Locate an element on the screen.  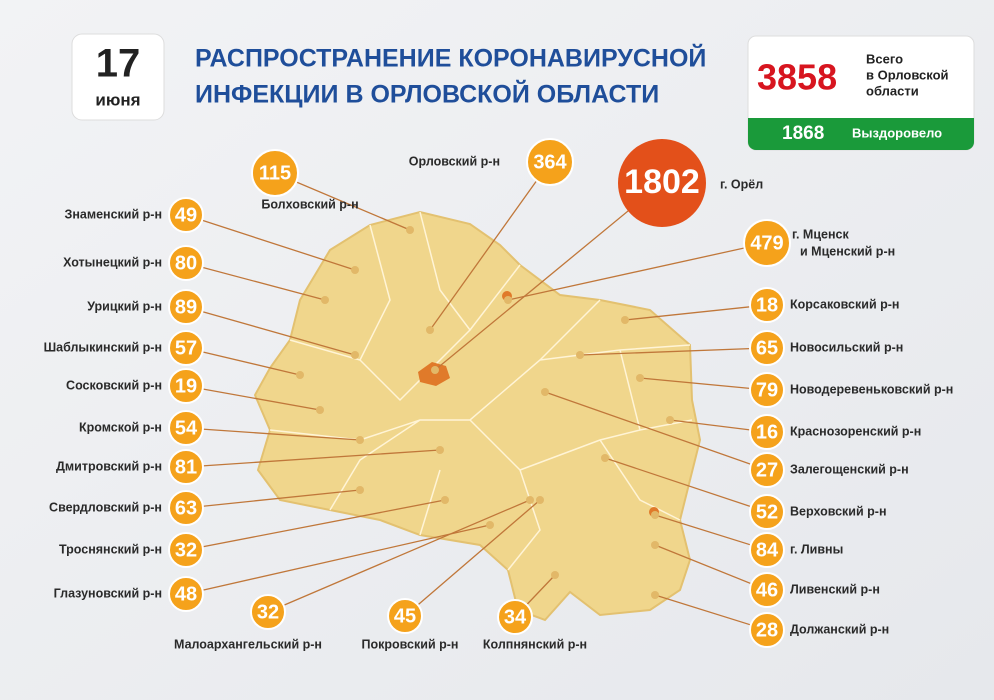
region-name: Должанский р-н is located at coordinates (839, 629).